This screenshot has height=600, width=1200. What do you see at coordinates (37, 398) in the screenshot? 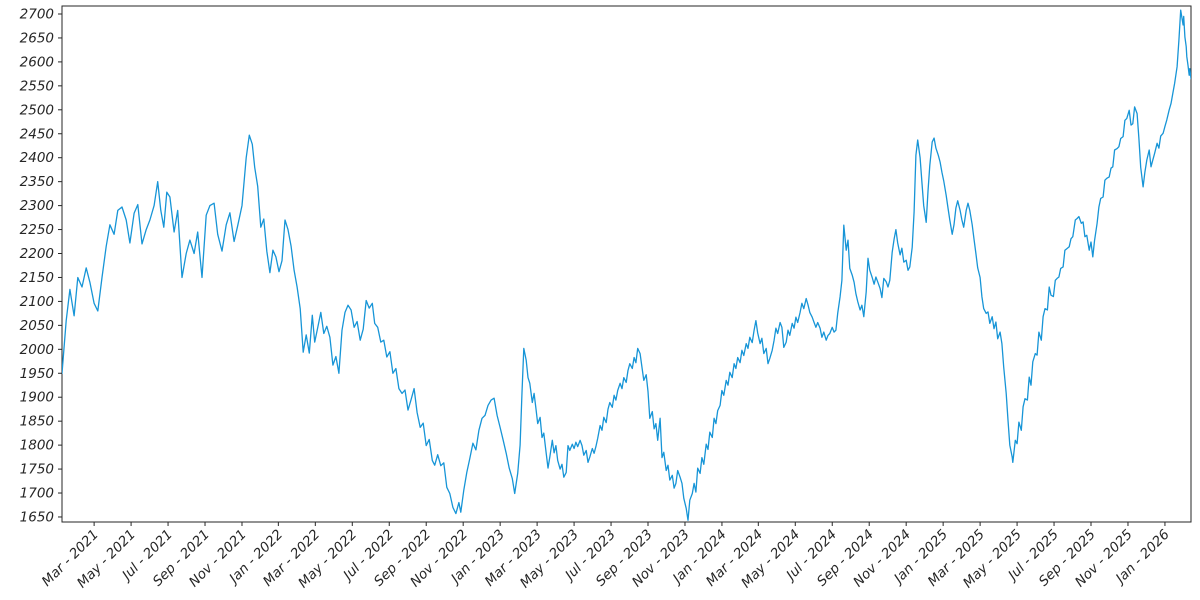
I see `y-tick-label: 1900` at bounding box center [37, 398].